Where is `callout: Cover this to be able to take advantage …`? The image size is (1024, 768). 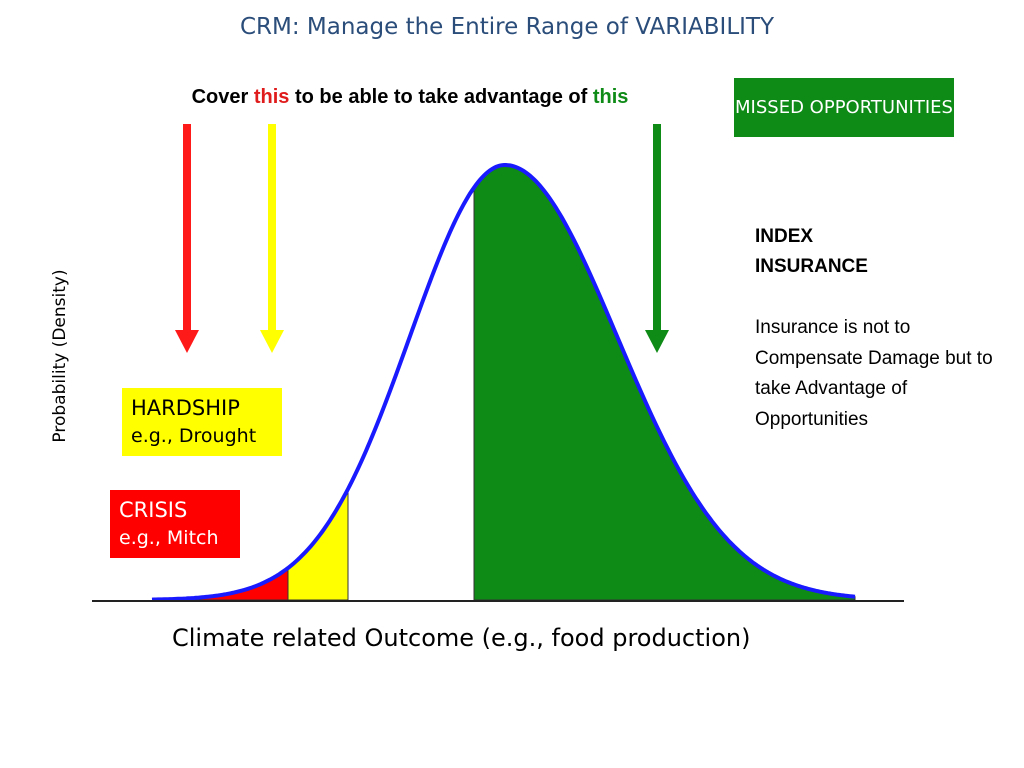 callout: Cover this to be able to take advantage … is located at coordinates (410, 97).